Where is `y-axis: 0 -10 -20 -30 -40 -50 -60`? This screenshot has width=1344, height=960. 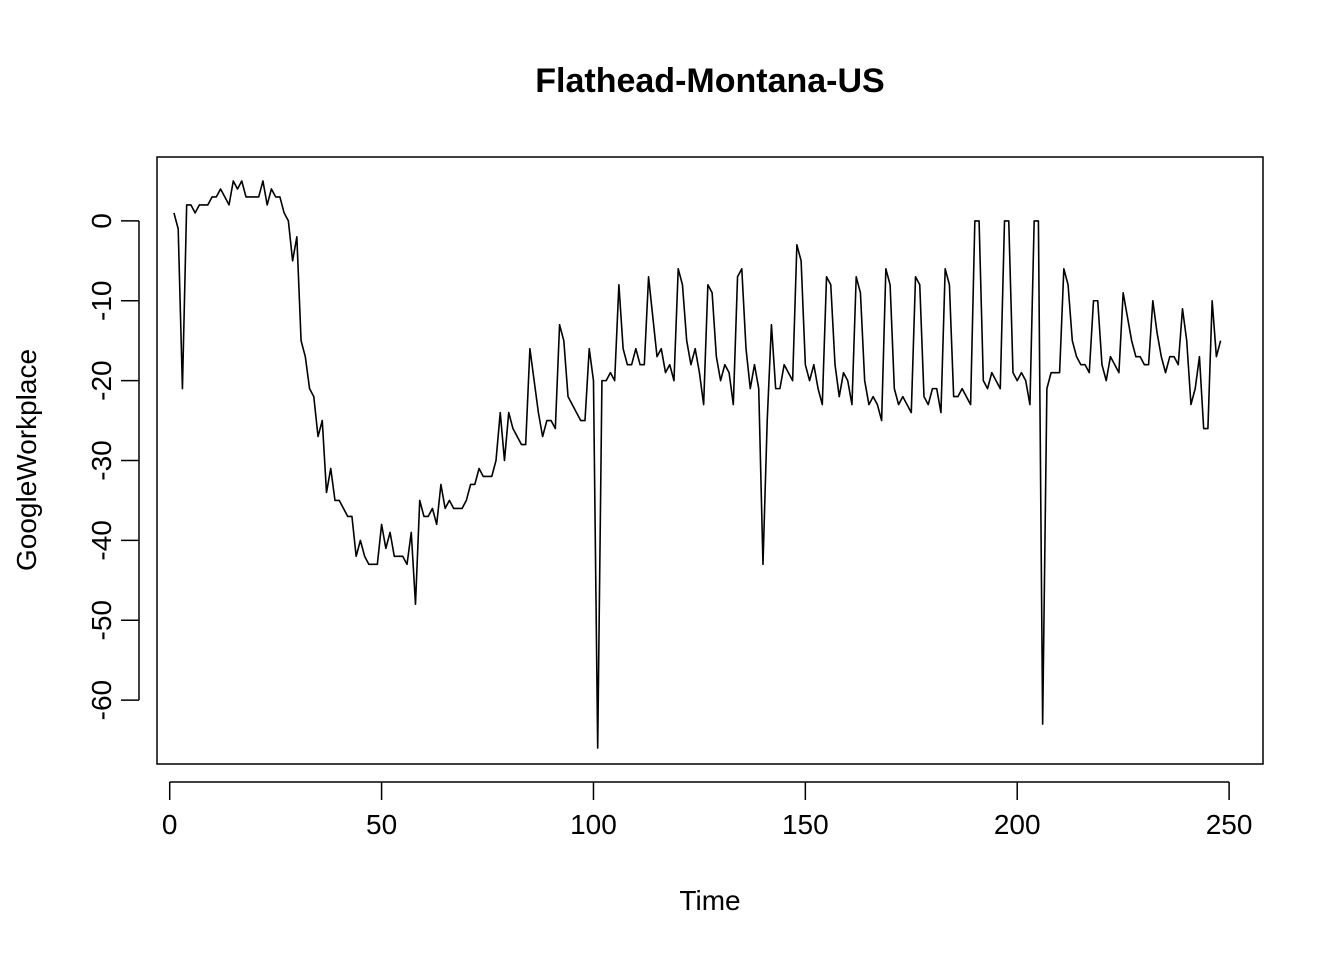 y-axis: 0 -10 -20 -30 -40 -50 -60 is located at coordinates (113, 466).